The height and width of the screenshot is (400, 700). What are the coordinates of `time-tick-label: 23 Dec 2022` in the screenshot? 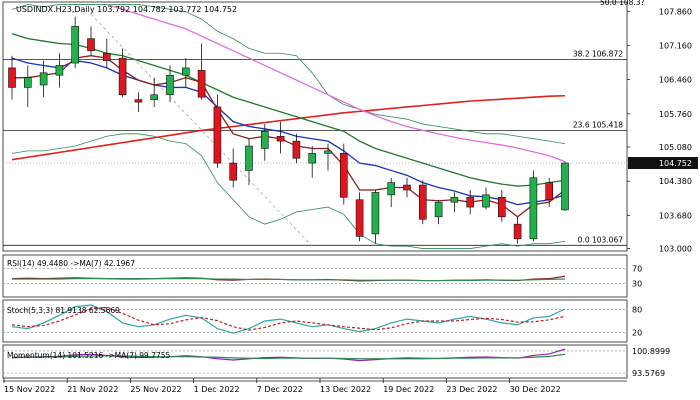 It's located at (471, 389).